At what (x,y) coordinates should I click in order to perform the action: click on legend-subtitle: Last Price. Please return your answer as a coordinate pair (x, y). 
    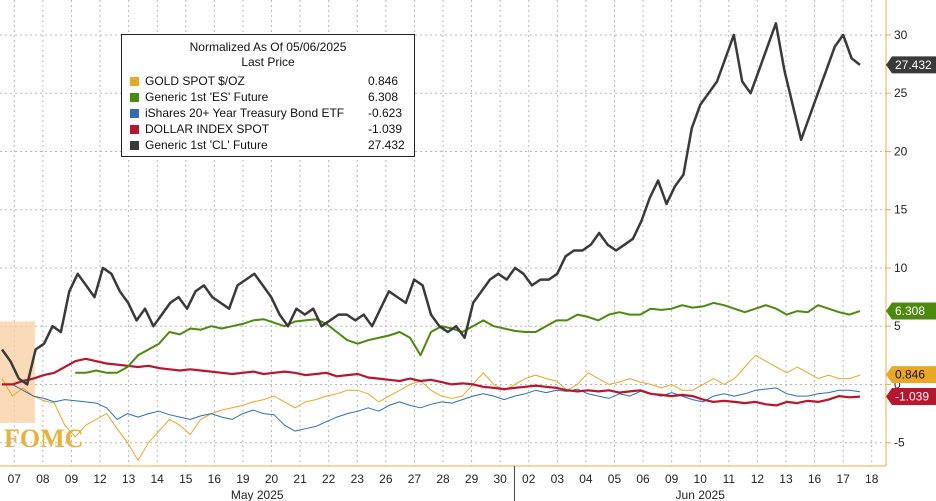
    Looking at the image, I should click on (268, 62).